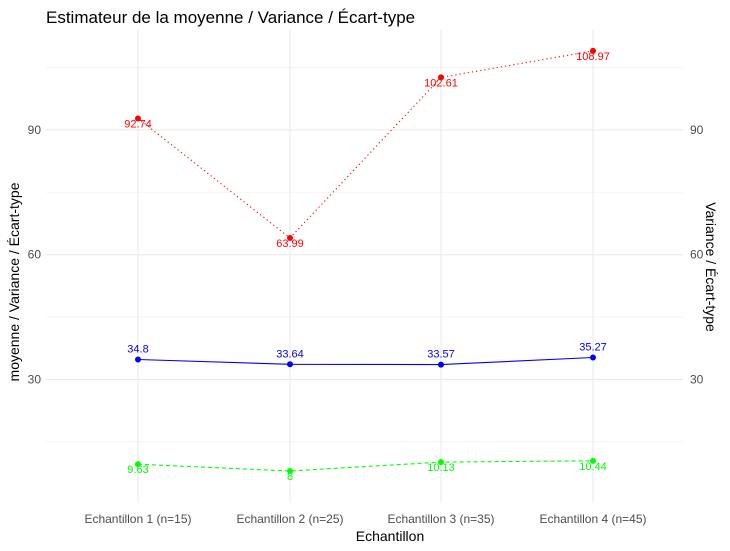 The height and width of the screenshot is (551, 730). What do you see at coordinates (290, 477) in the screenshot?
I see `data-label: 8` at bounding box center [290, 477].